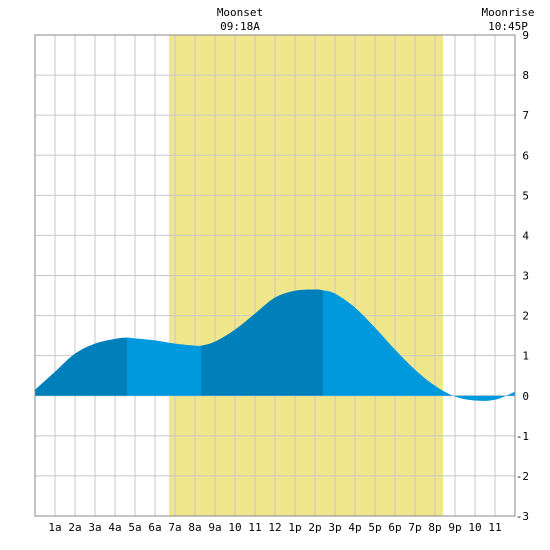 The width and height of the screenshot is (550, 550). Describe the element at coordinates (154, 527) in the screenshot. I see `x-tick-label: 6a` at that location.